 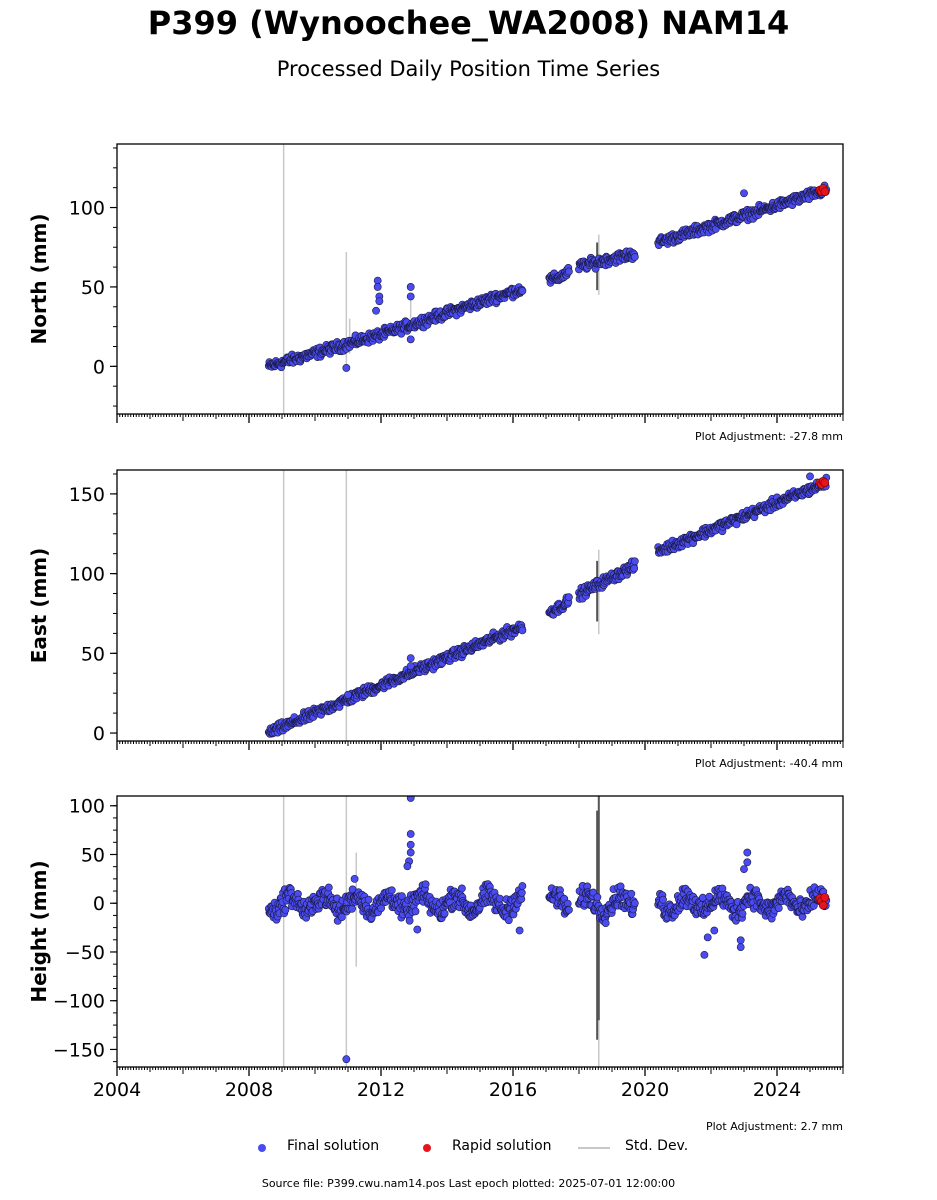 I want to click on y-tick-label: −100, so click(x=79, y=1002).